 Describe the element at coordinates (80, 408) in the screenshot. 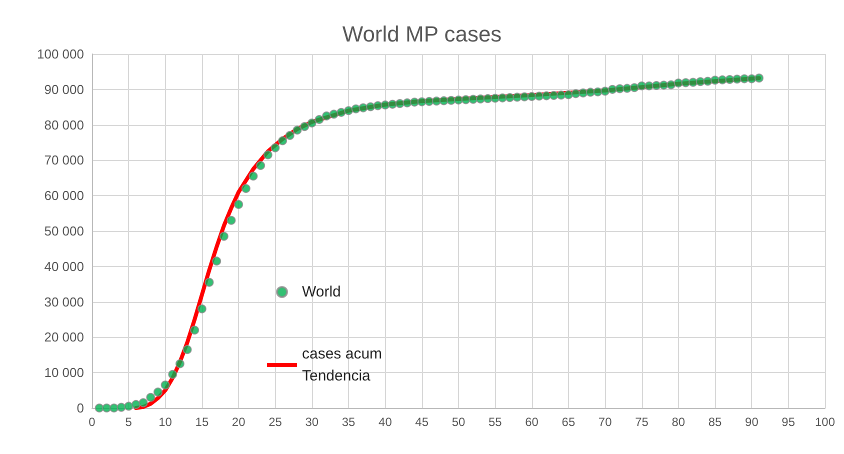

I see `y-tick-label: 0` at that location.